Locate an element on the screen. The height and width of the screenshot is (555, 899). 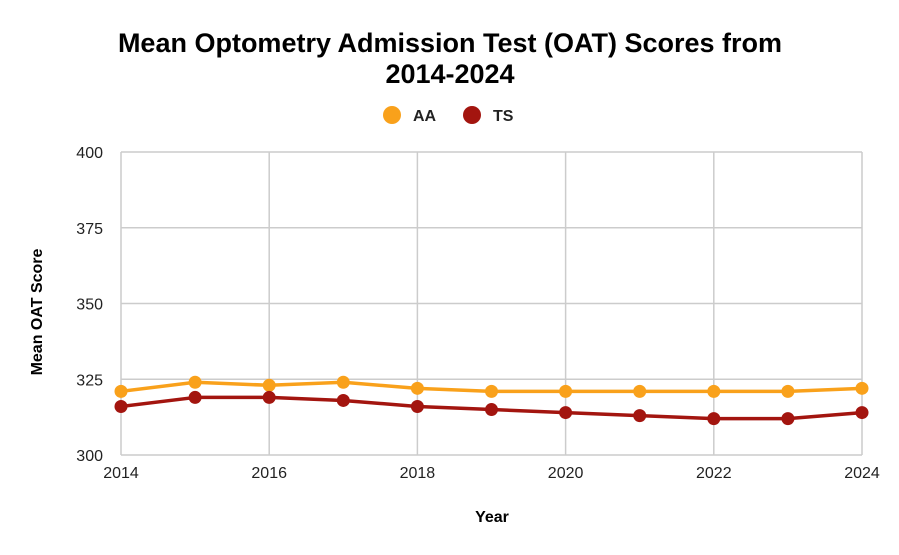
x-tick-label: 2018 is located at coordinates (418, 473).